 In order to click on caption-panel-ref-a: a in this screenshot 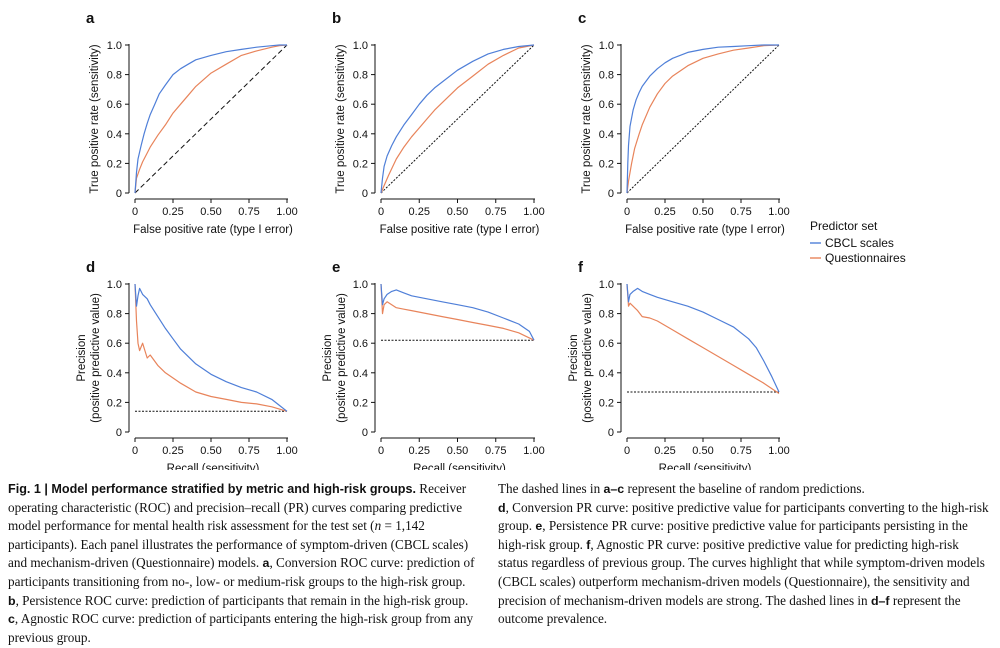, I will do `click(266, 563)`.